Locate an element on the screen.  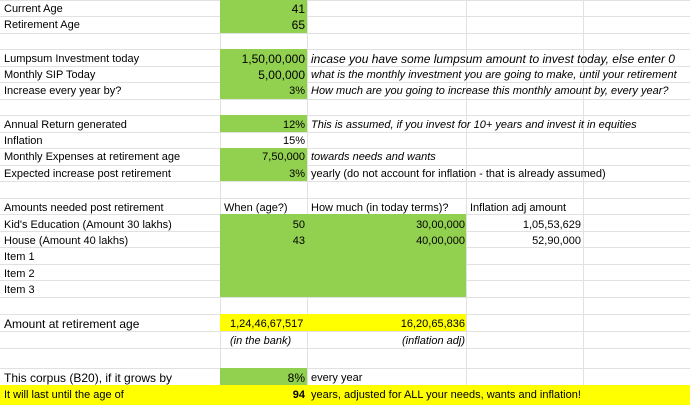
cell-increase: 3% is located at coordinates (297, 91).